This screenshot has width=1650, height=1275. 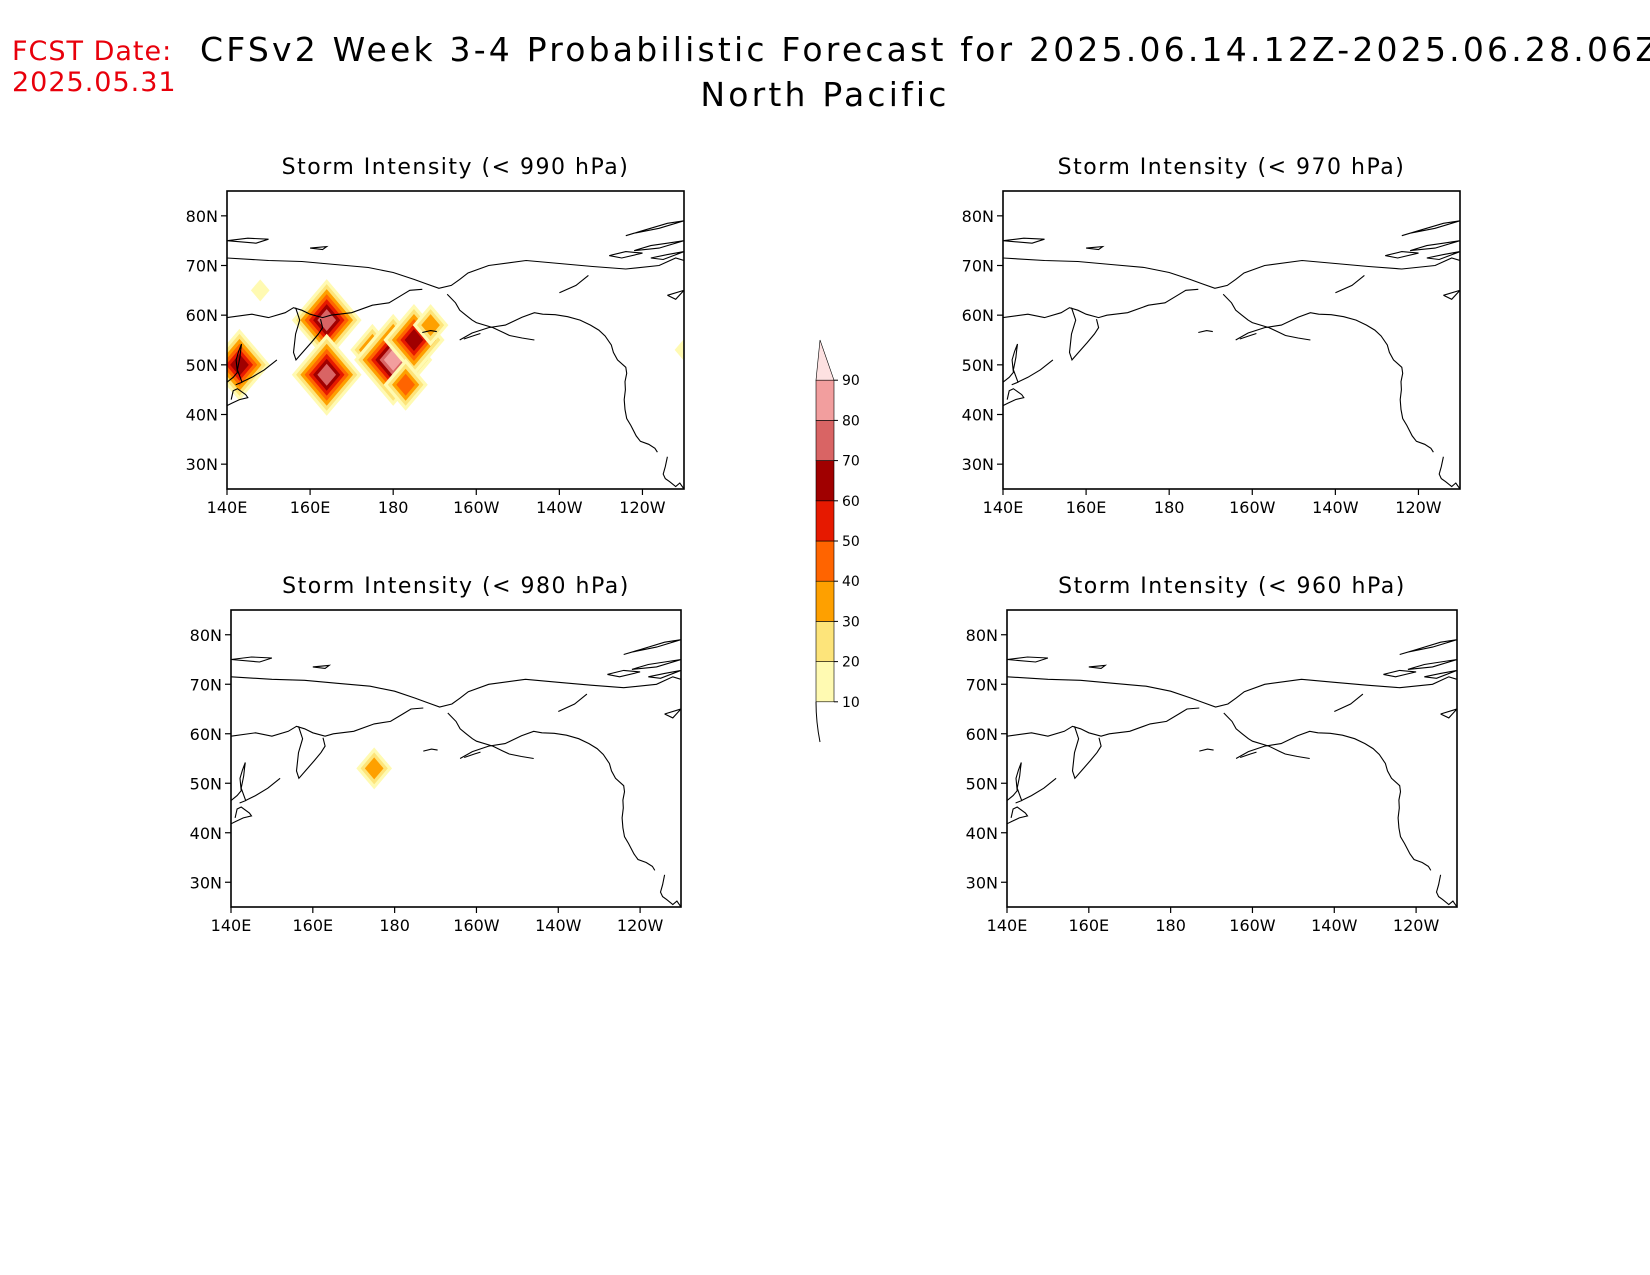 What do you see at coordinates (851, 421) in the screenshot?
I see `colorbar-label: 80` at bounding box center [851, 421].